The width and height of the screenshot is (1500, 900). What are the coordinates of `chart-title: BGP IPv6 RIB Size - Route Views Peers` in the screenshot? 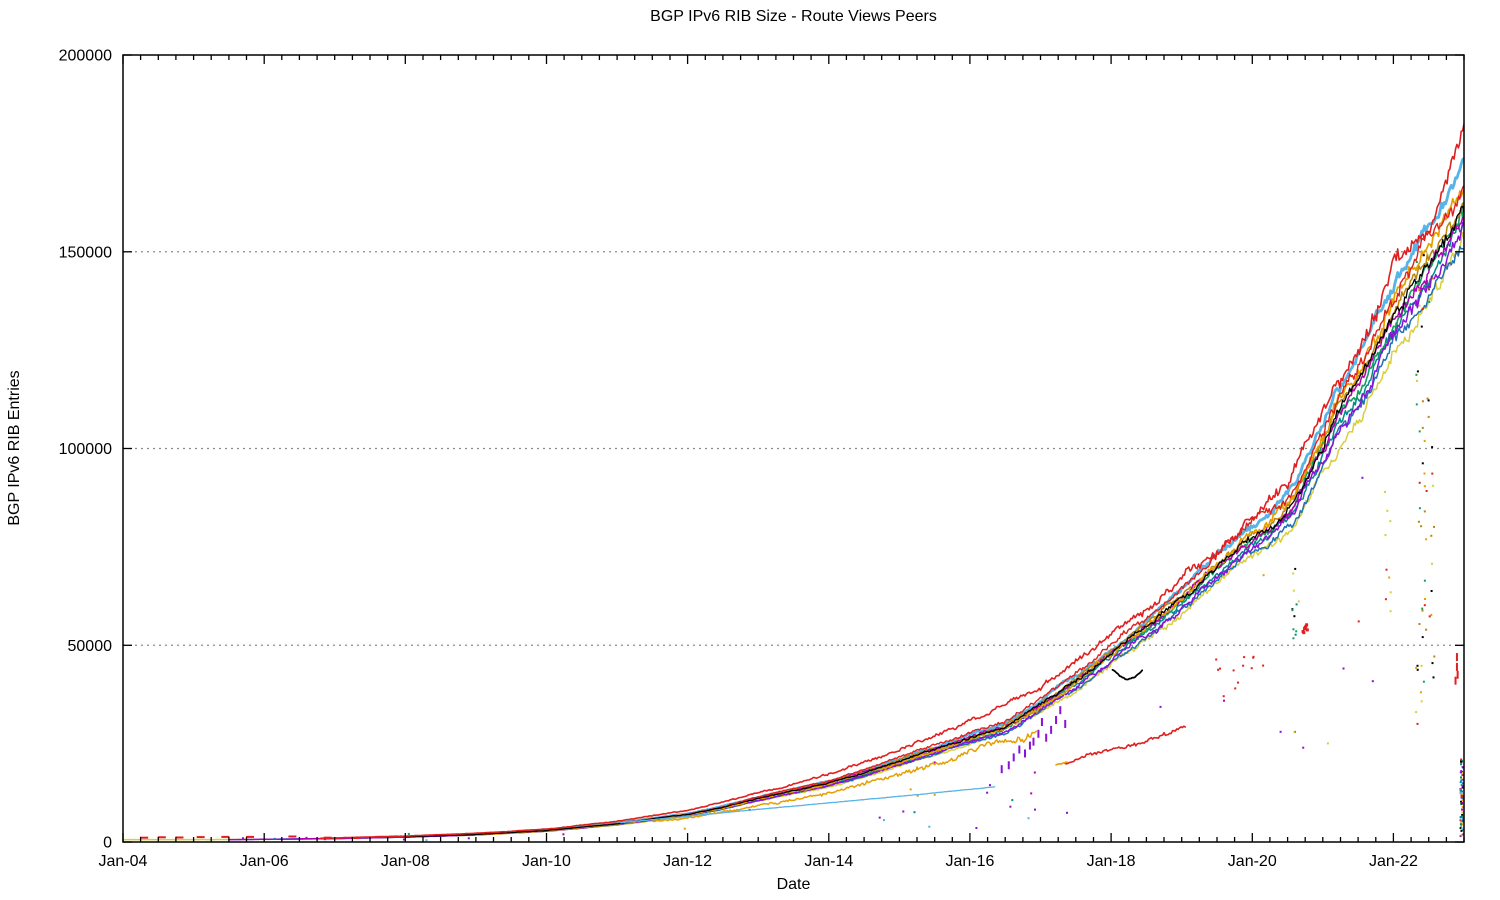 It's located at (793, 16).